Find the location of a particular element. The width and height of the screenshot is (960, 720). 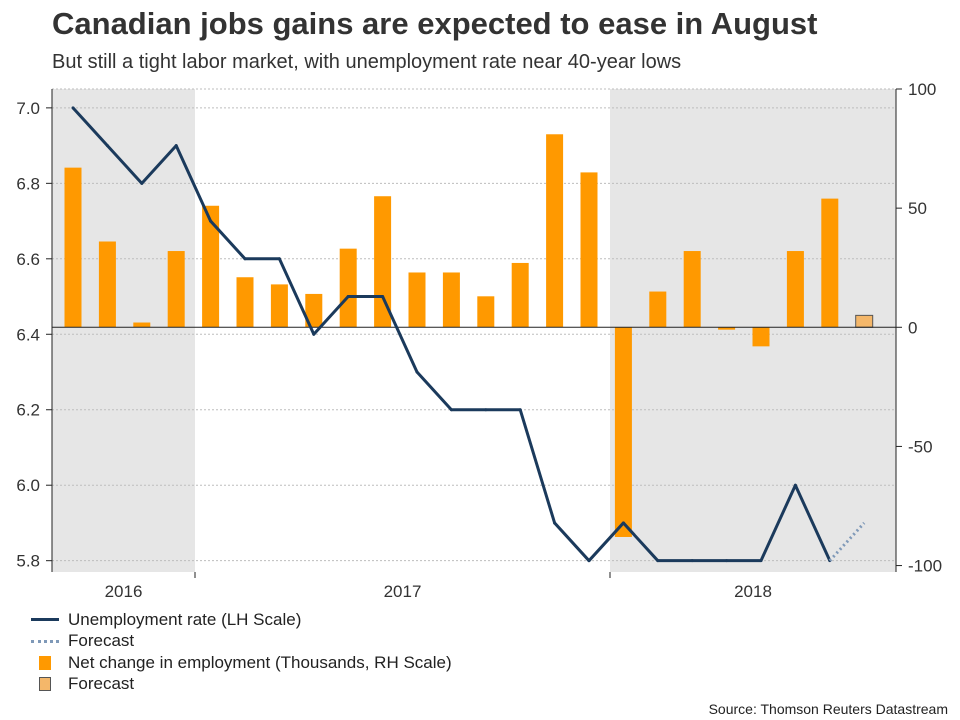

legend-item-unemployment: Unemployment rate (LH Scale) is located at coordinates (241, 620).